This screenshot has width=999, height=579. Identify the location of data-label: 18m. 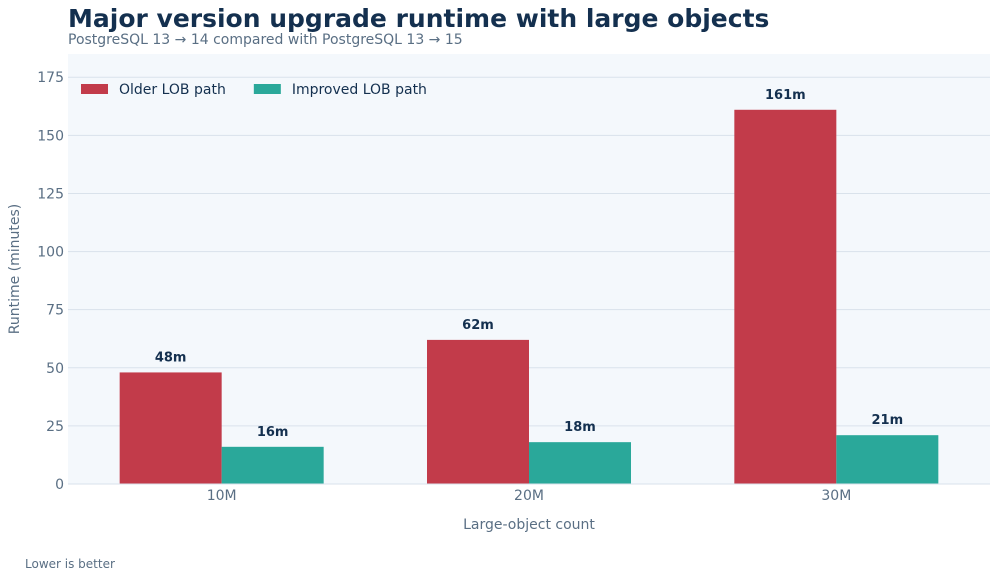
(580, 427).